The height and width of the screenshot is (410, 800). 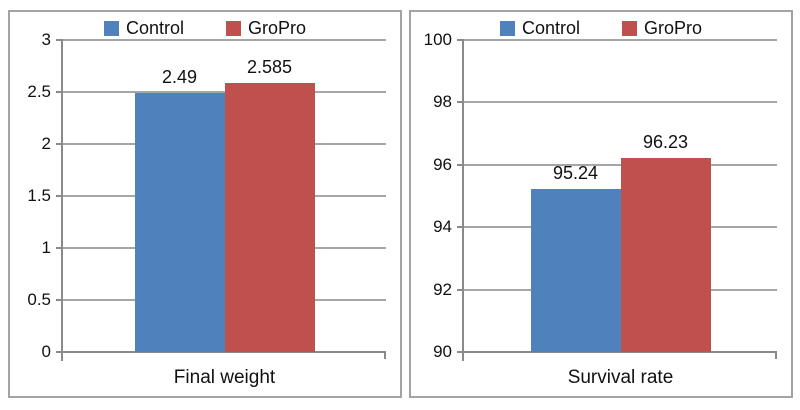 I want to click on y-tick-label: 94, so click(x=442, y=227).